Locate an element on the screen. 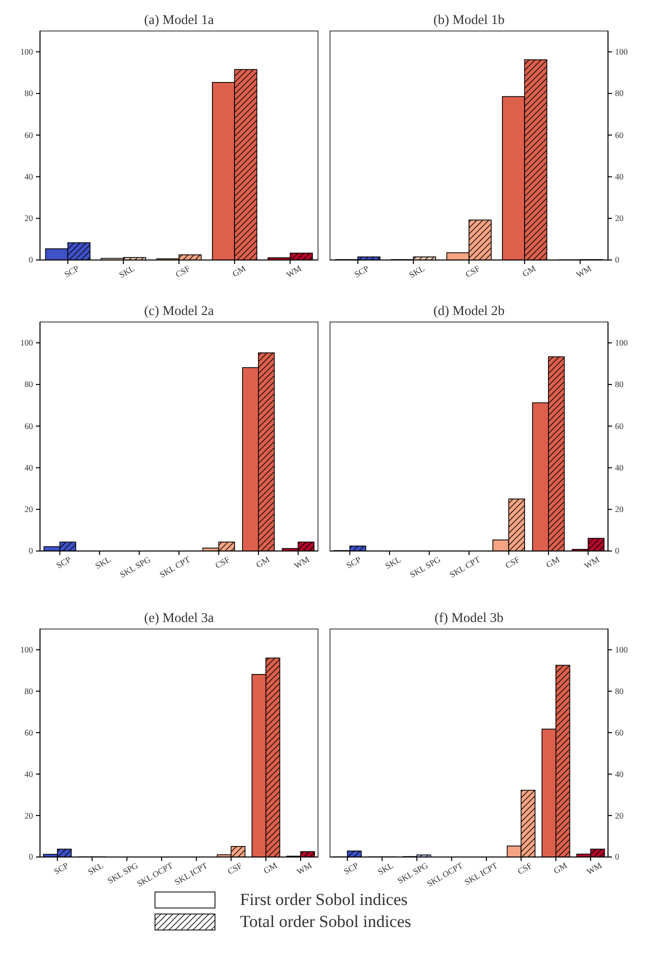 The height and width of the screenshot is (959, 648). legend-label: First order Sobol indices is located at coordinates (324, 899).